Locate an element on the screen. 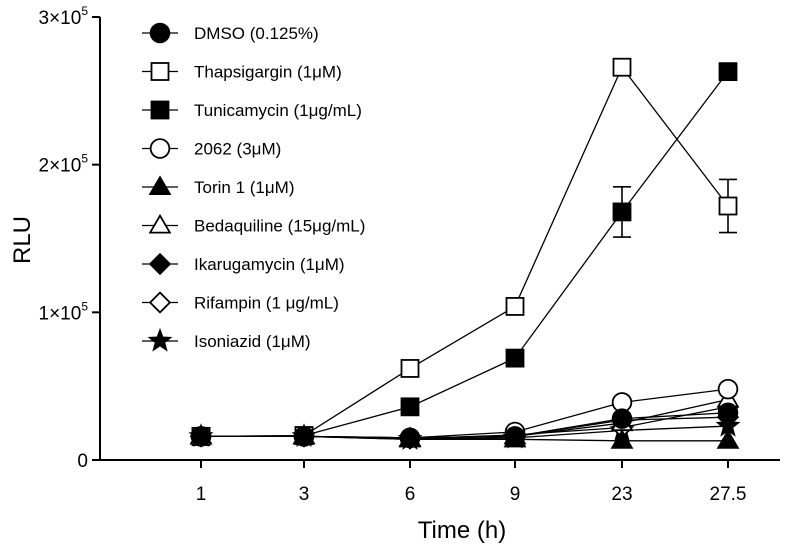  x-tick-label: 23 is located at coordinates (621, 494).